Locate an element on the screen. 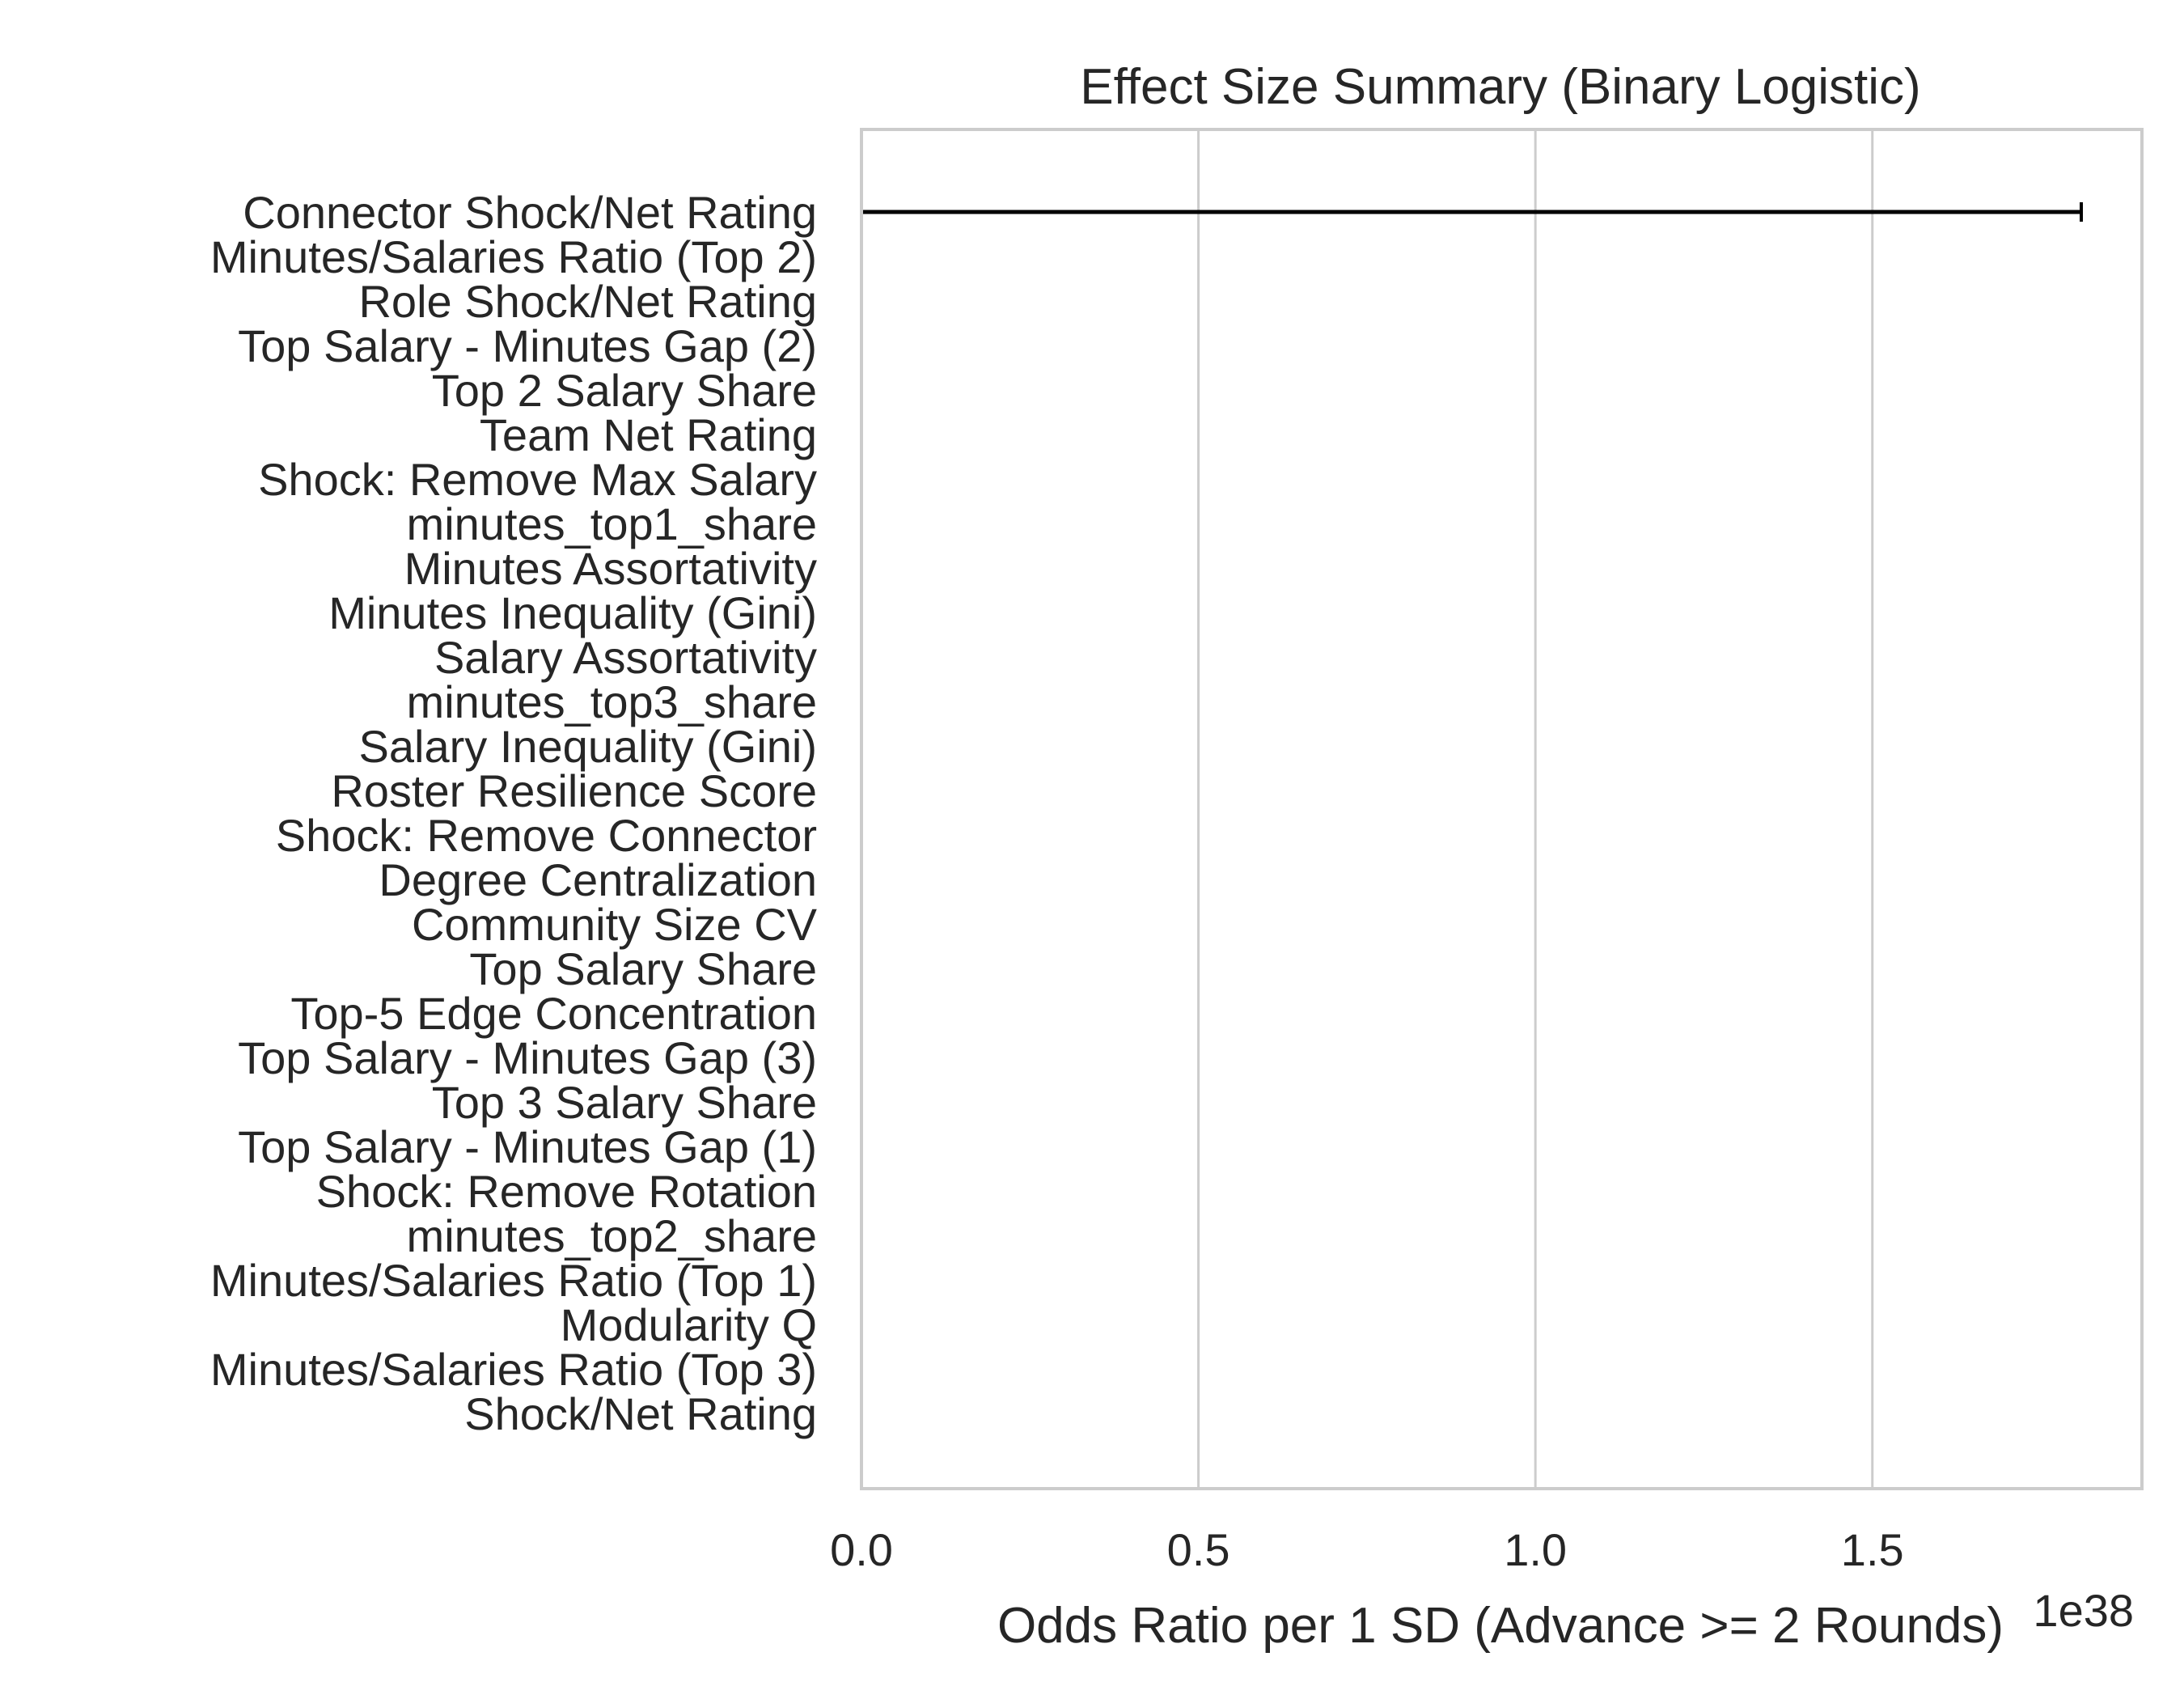 This screenshot has width=2184, height=1699. y-tick-label: Shock: Remove Connector is located at coordinates (546, 835).